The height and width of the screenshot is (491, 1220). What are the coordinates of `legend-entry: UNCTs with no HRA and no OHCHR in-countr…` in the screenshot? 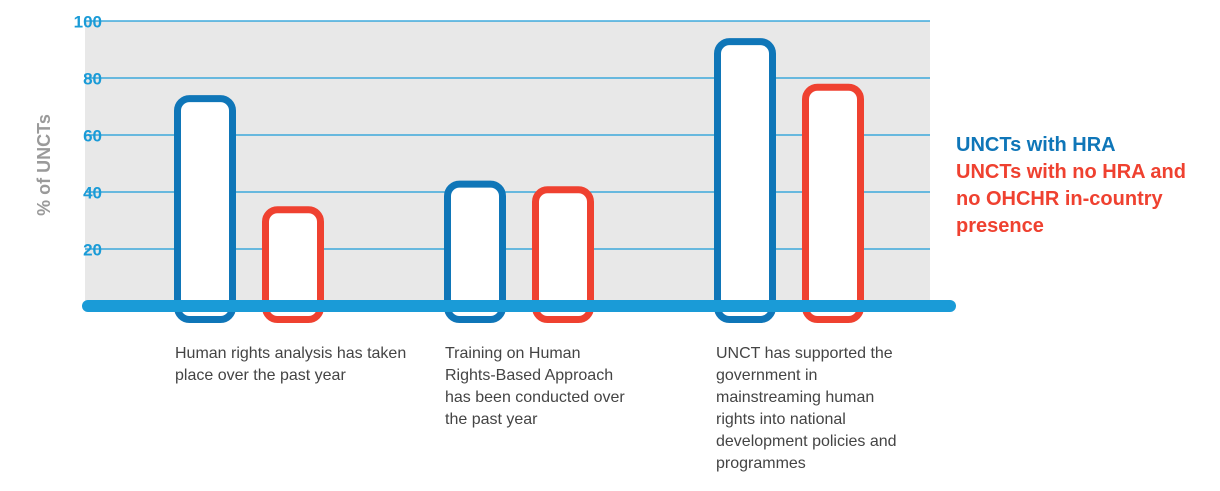 It's located at (1071, 199).